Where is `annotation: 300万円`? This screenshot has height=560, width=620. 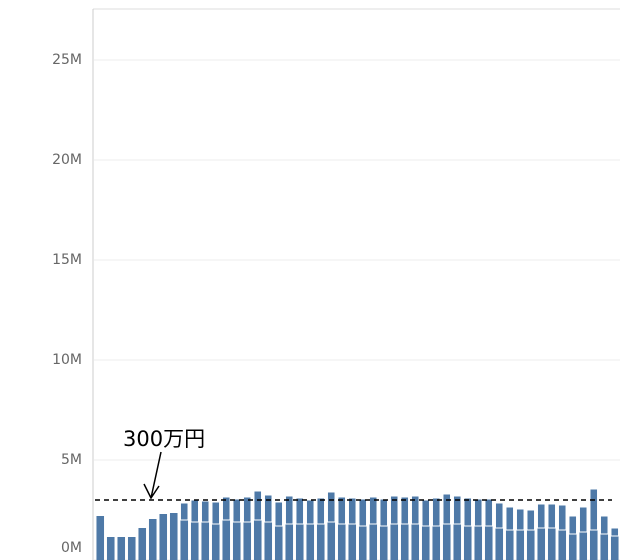 annotation: 300万円 is located at coordinates (164, 439).